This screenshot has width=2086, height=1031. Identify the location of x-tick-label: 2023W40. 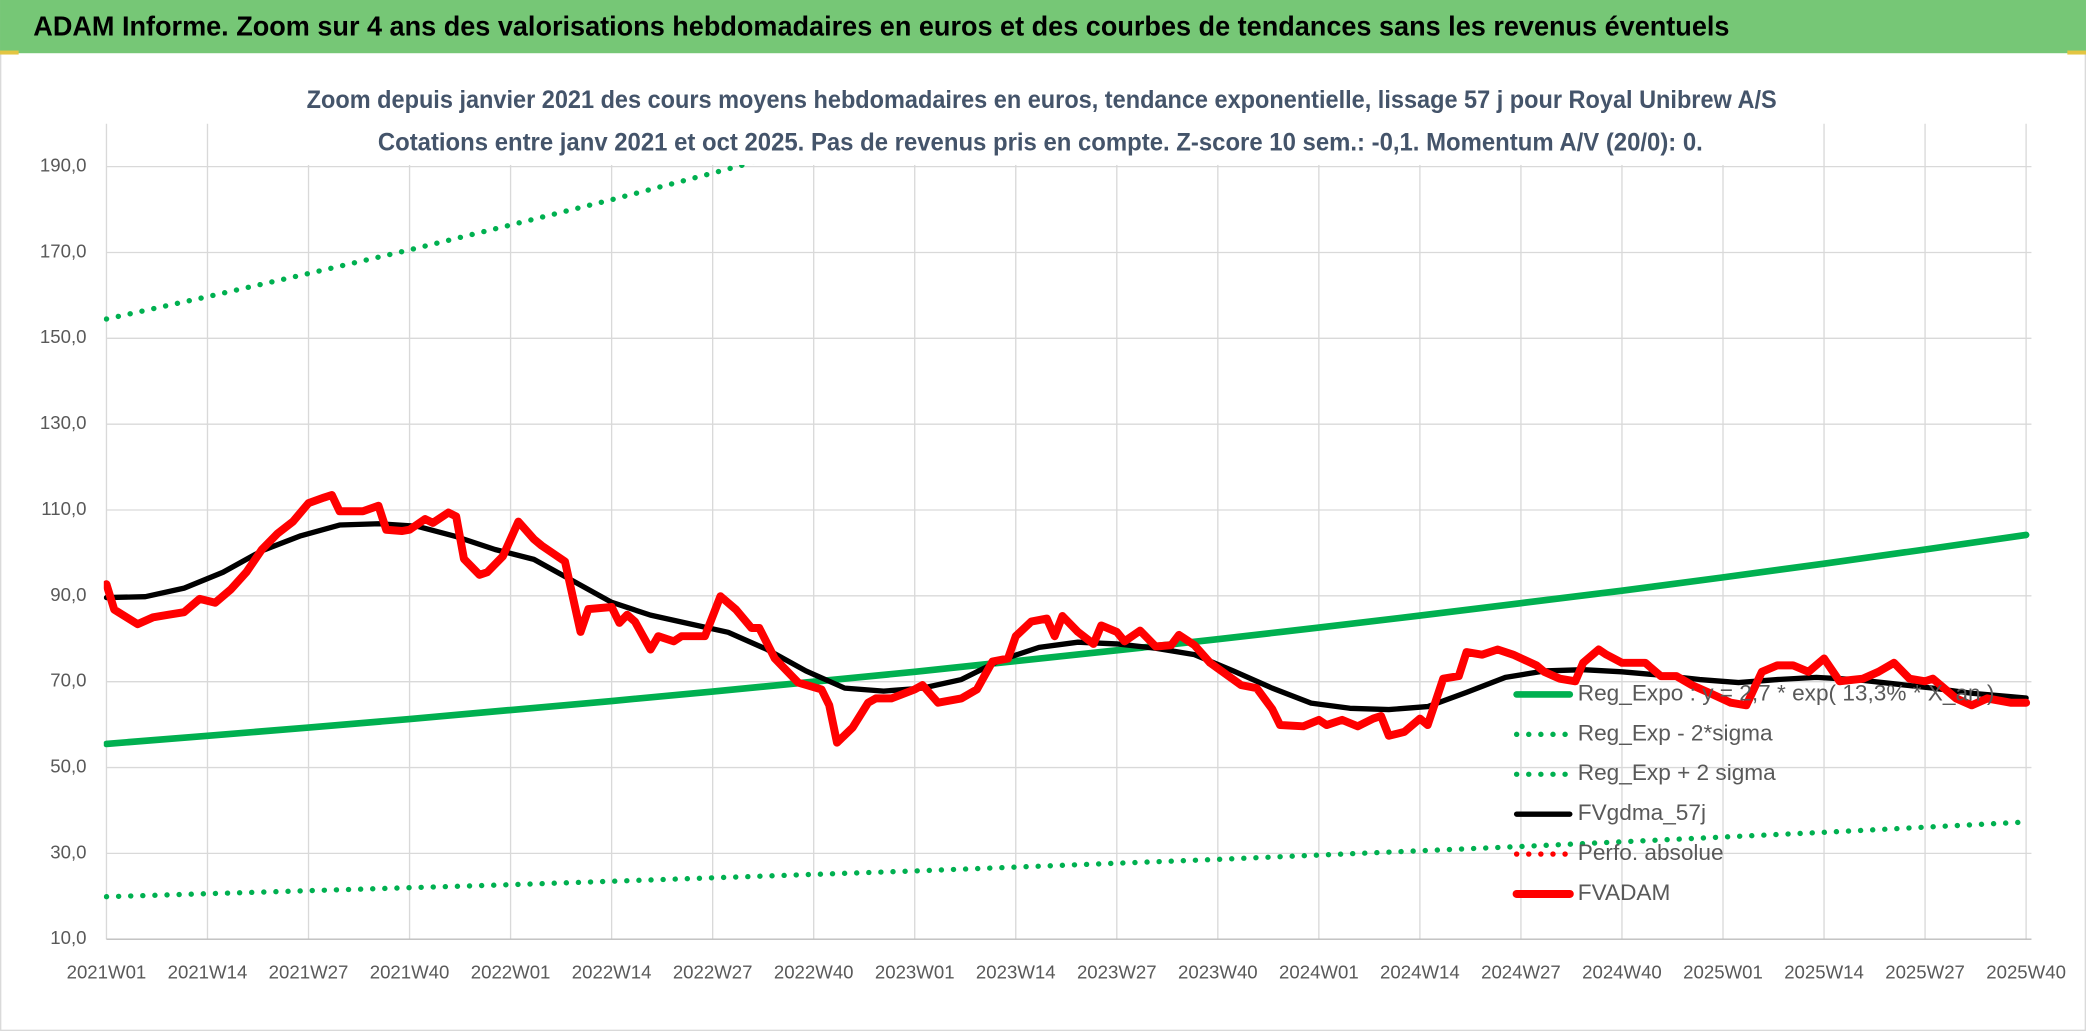
(1218, 972).